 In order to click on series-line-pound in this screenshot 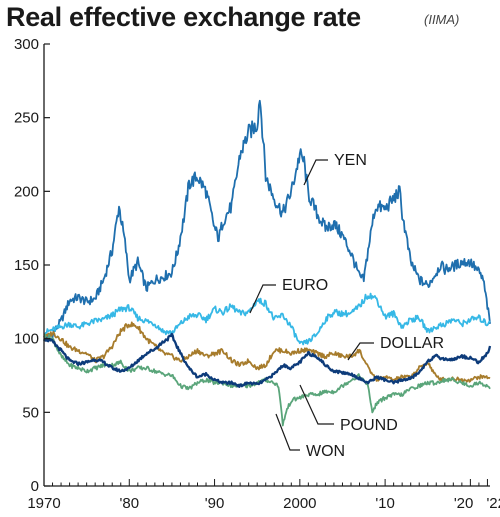, I will do `click(267, 352)`.